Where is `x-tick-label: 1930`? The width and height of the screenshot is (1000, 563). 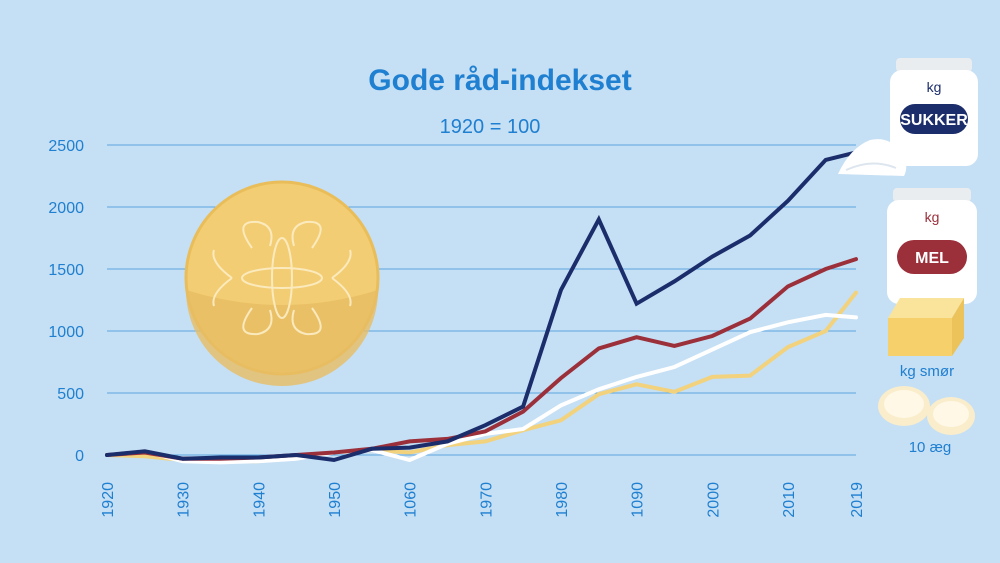 x-tick-label: 1930 is located at coordinates (184, 500).